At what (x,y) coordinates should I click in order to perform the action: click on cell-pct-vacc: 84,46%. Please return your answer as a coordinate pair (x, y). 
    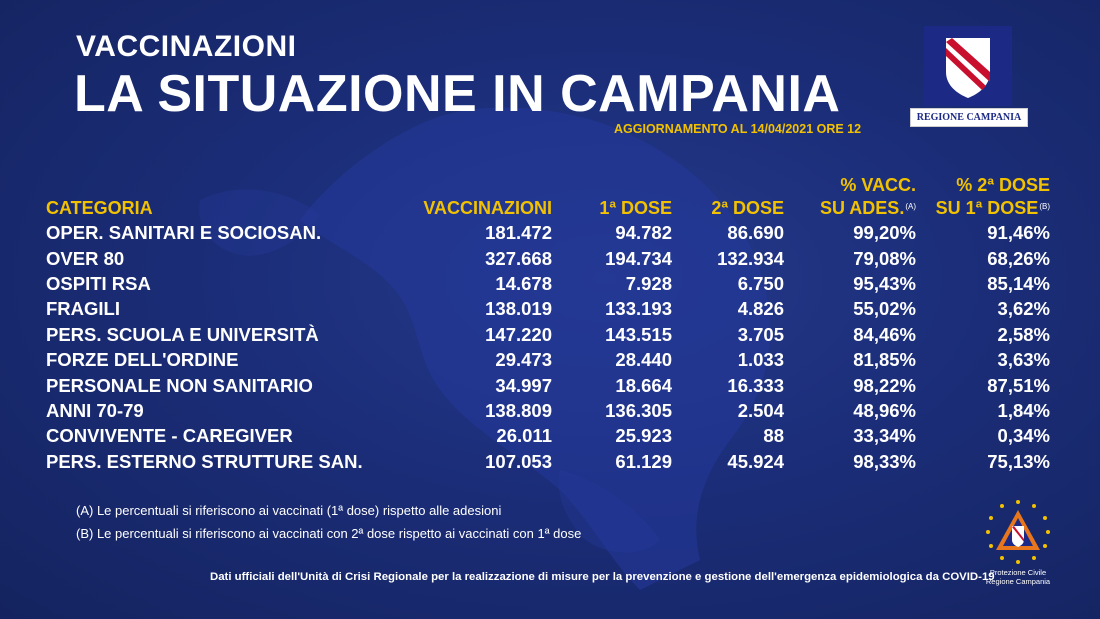
    Looking at the image, I should click on (884, 334).